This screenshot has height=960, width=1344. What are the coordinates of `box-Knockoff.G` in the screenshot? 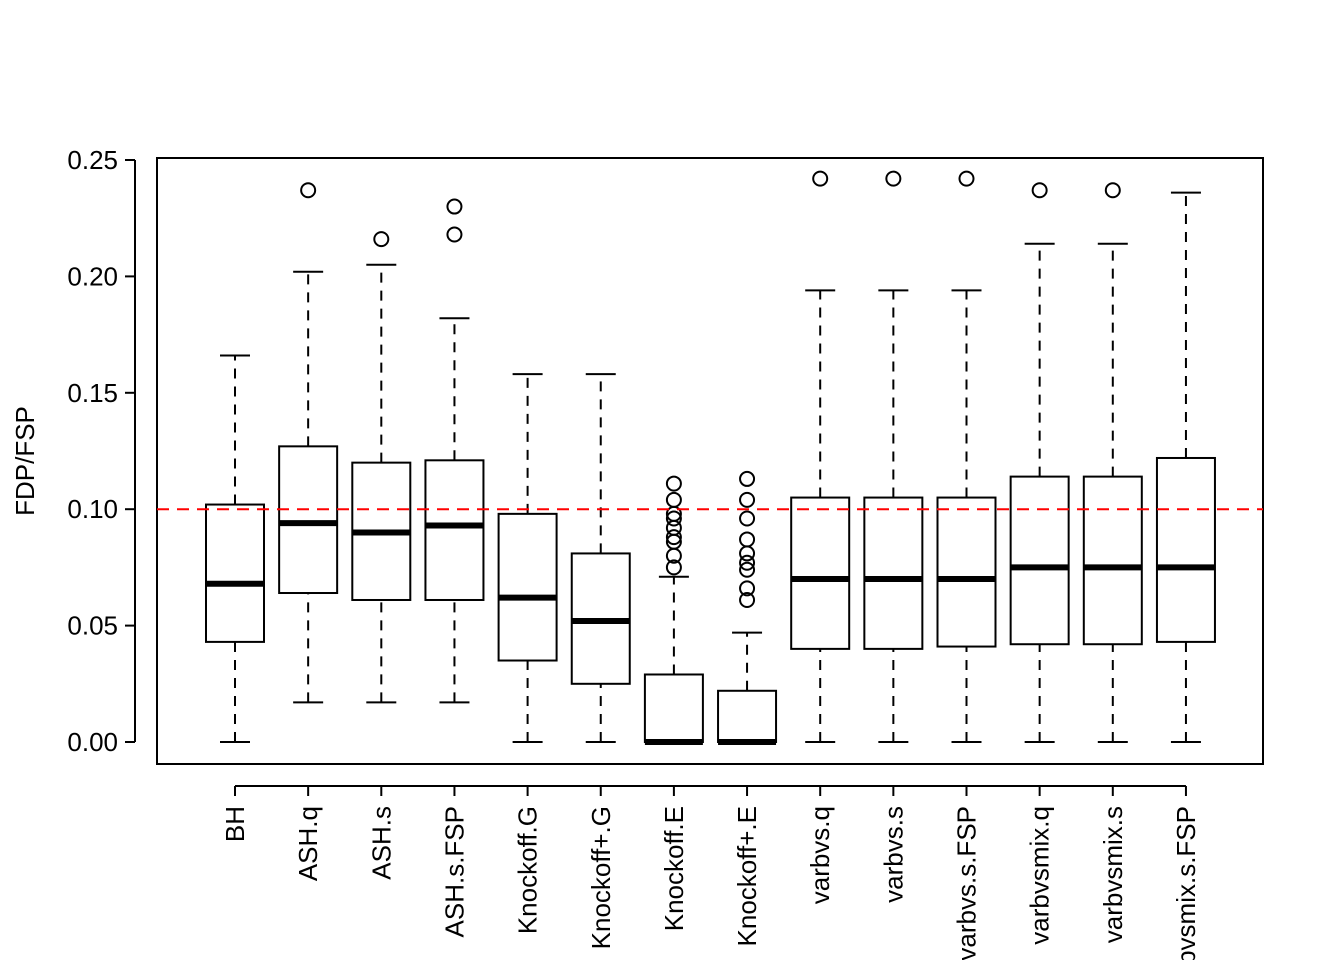 It's located at (527, 558).